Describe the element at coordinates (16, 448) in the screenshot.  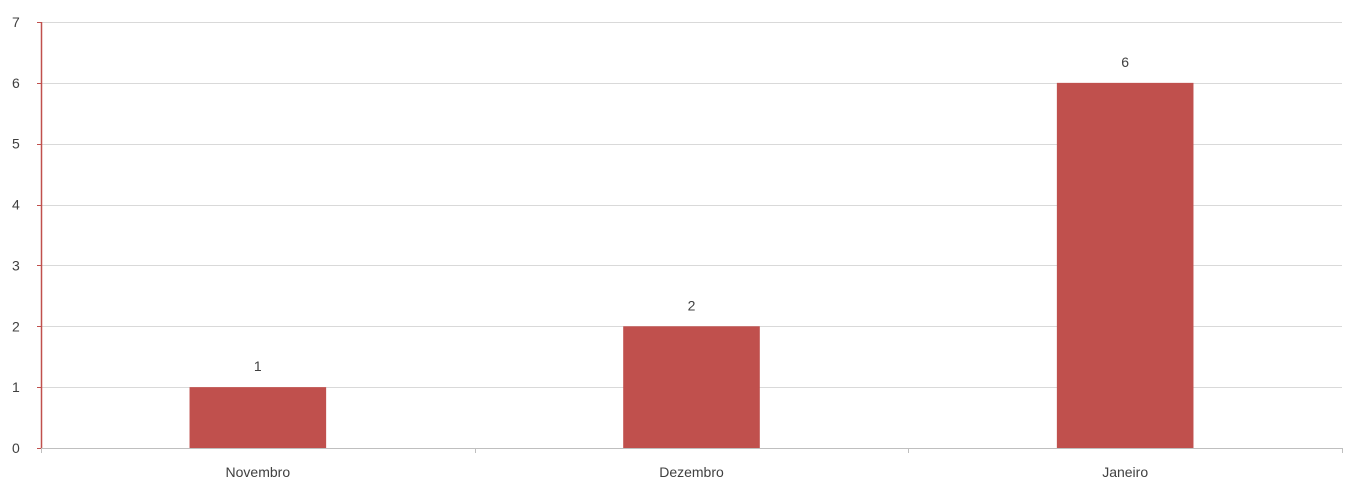
I see `y-tick-label: 0` at that location.